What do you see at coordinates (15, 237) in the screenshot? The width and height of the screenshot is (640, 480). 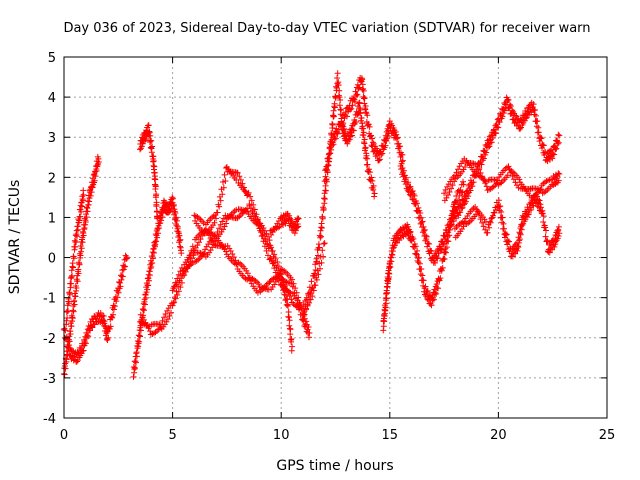 I see `y-axis-label: SDTVAR / TECUs` at bounding box center [15, 237].